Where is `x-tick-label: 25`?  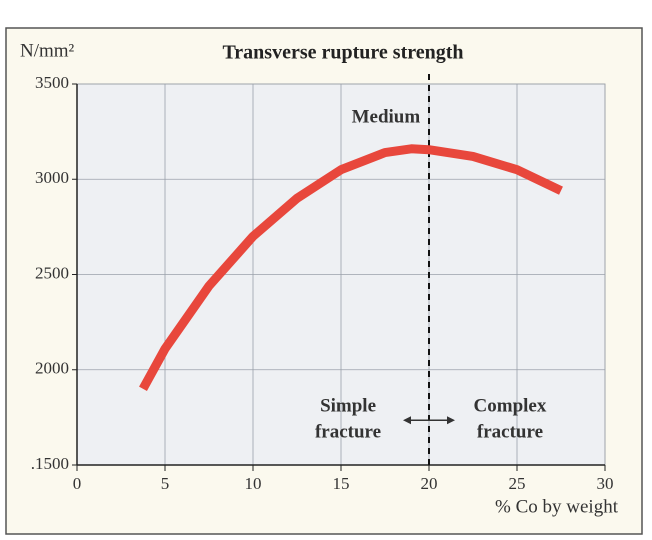 x-tick-label: 25 is located at coordinates (517, 483).